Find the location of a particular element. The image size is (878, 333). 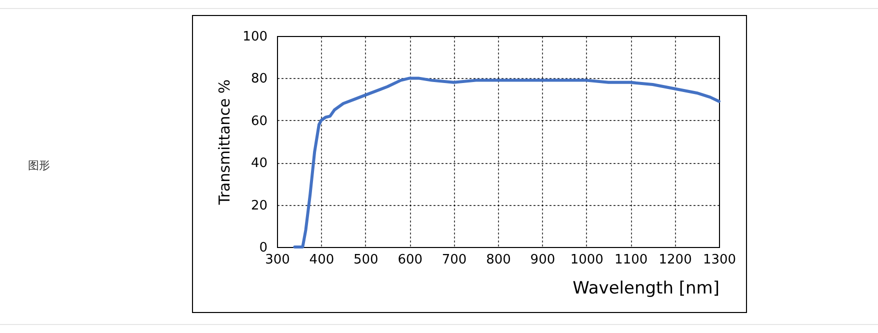

text: 图形 is located at coordinates (39, 165).